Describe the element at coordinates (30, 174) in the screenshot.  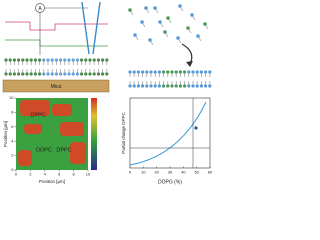
I see `x-tick-label: 2` at that location.